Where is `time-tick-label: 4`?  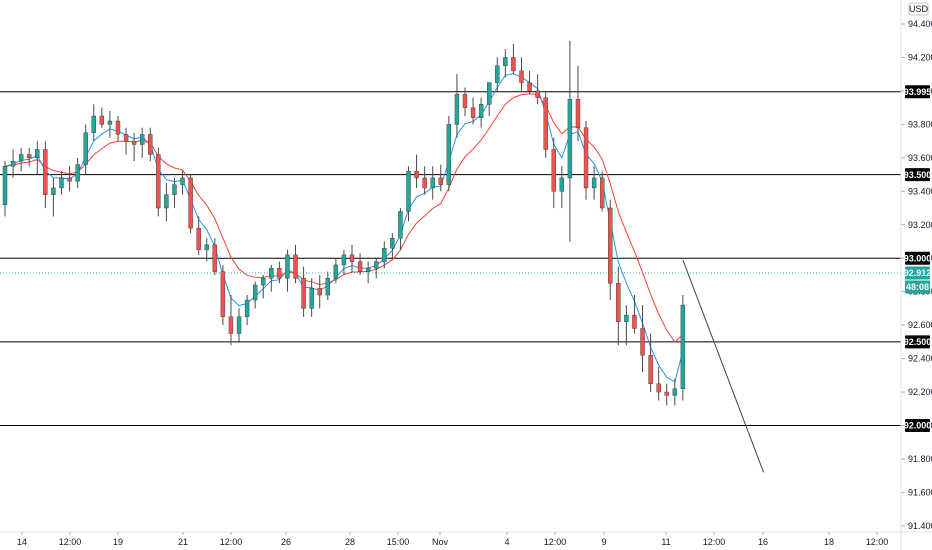 time-tick-label: 4 is located at coordinates (506, 542).